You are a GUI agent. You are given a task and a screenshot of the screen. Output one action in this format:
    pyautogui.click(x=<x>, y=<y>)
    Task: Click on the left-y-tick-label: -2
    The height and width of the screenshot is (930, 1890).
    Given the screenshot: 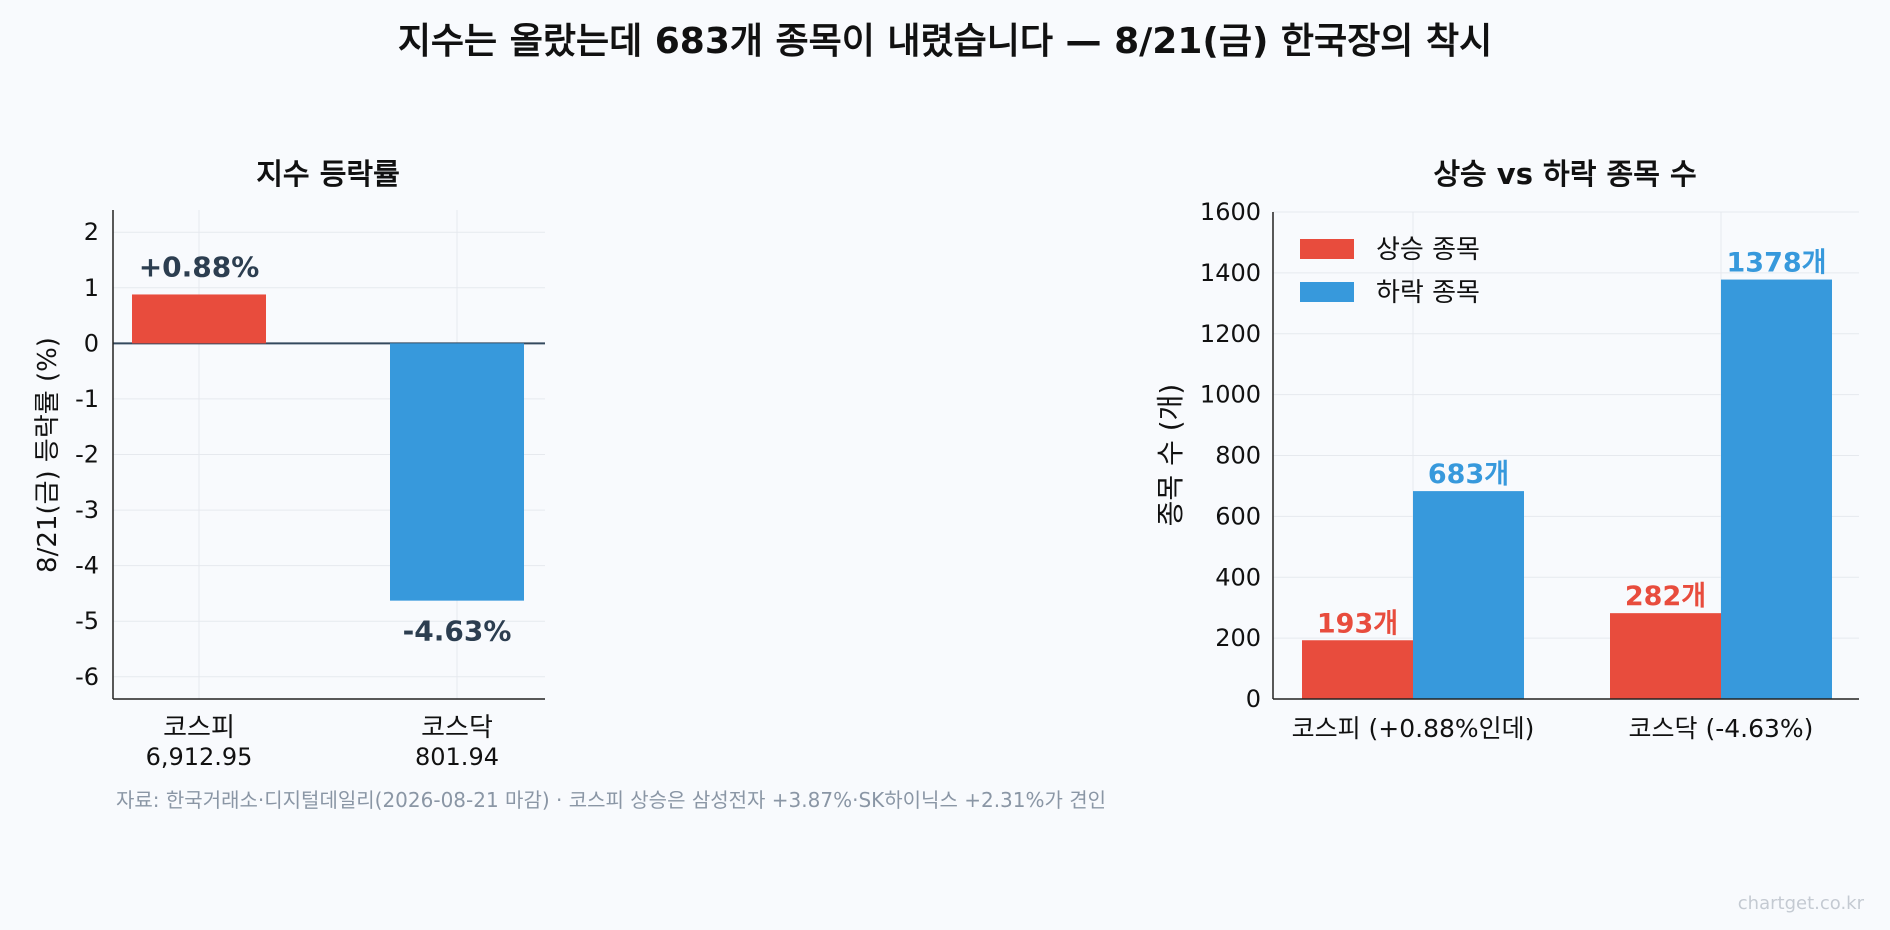 What is the action you would take?
    pyautogui.click(x=87, y=455)
    